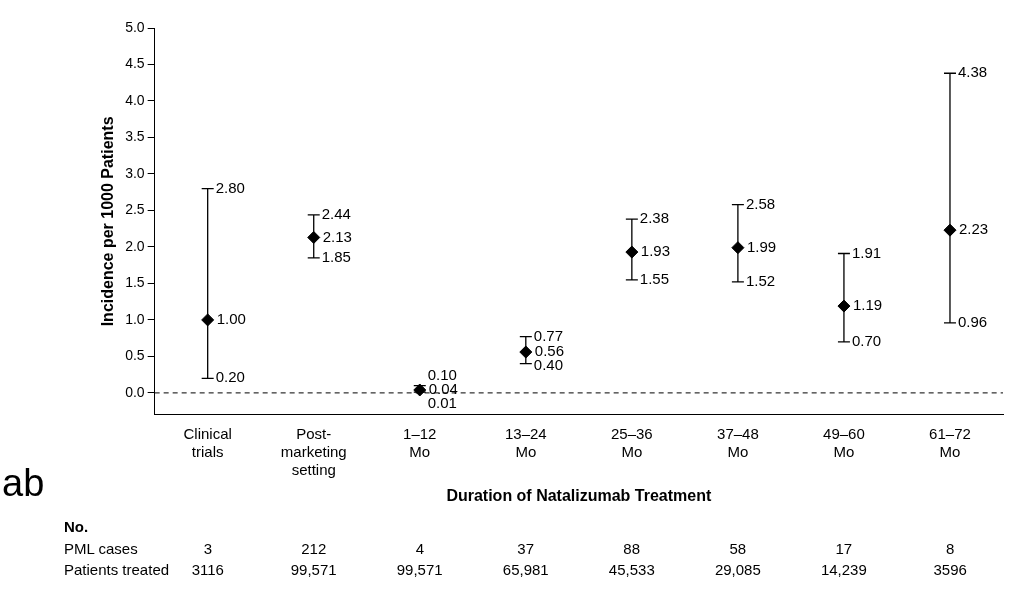 Image resolution: width=1013 pixels, height=596 pixels. Describe the element at coordinates (844, 548) in the screenshot. I see `text: 17` at that location.